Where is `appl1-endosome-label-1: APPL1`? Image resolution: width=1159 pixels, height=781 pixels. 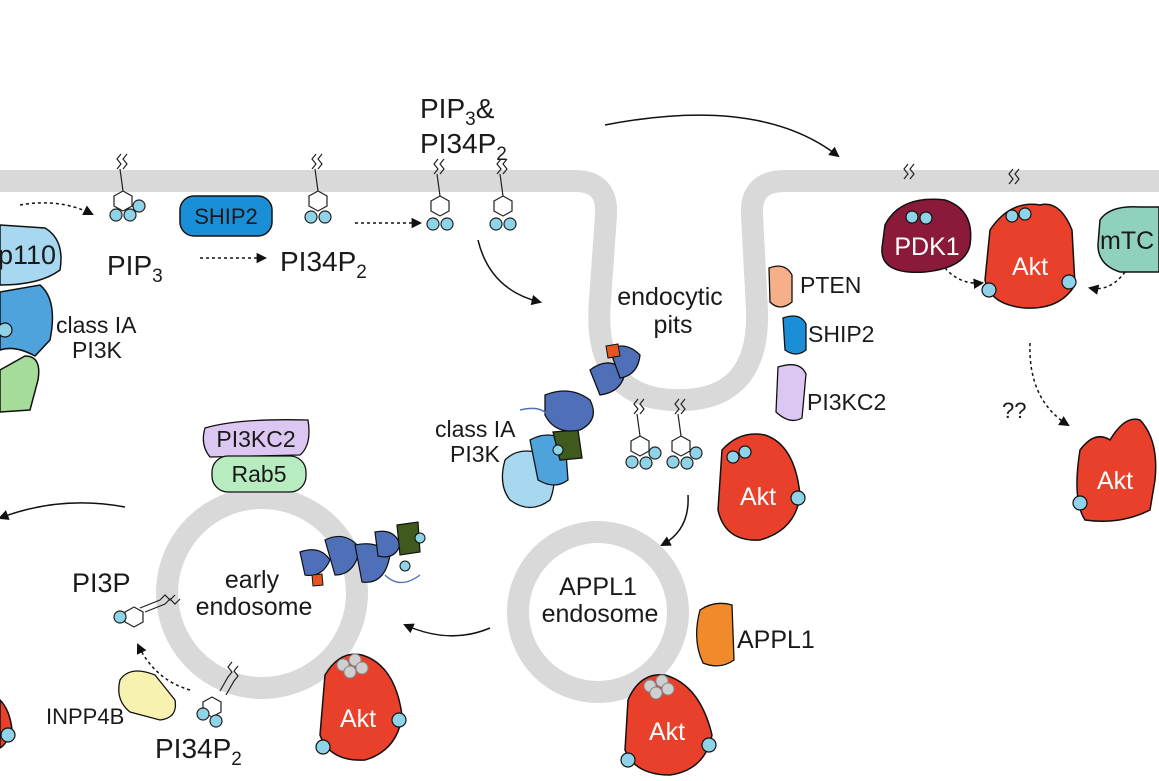 appl1-endosome-label-1: APPL1 is located at coordinates (598, 587).